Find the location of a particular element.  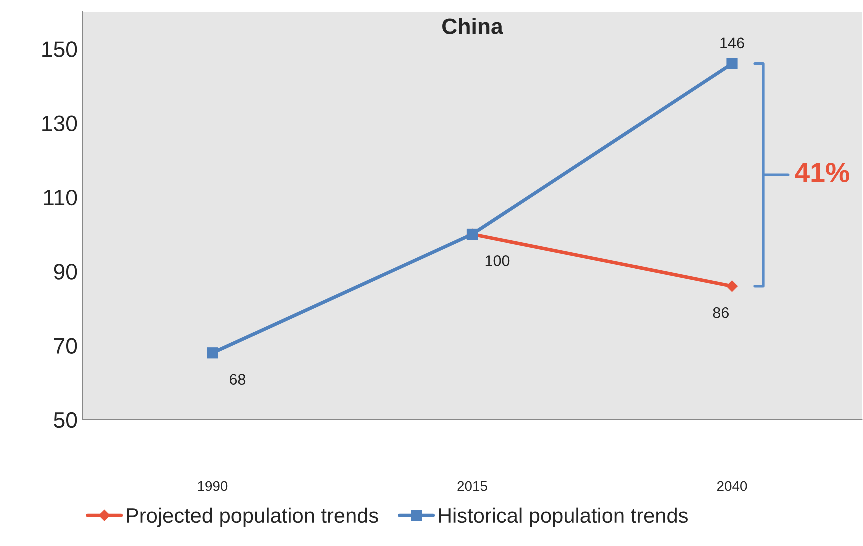

data-label: 100 is located at coordinates (498, 261).